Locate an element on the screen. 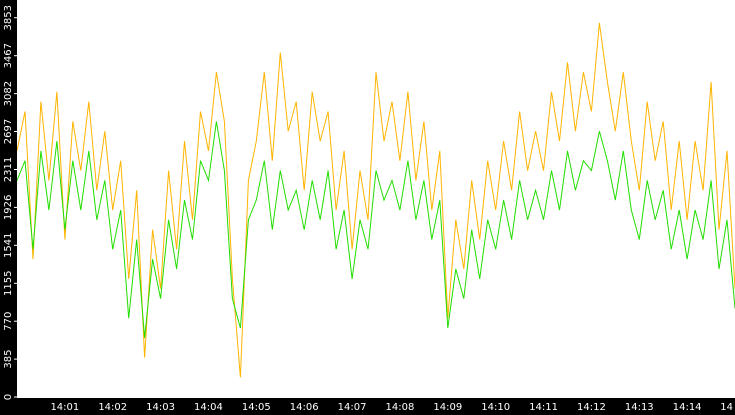 The height and width of the screenshot is (415, 735). x-tick-label: 14:04 is located at coordinates (208, 407).